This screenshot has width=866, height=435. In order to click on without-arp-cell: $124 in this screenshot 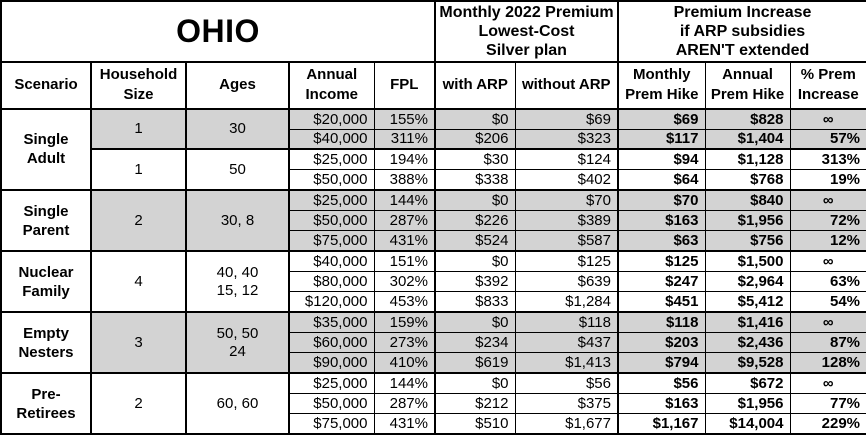, I will do `click(566, 159)`.